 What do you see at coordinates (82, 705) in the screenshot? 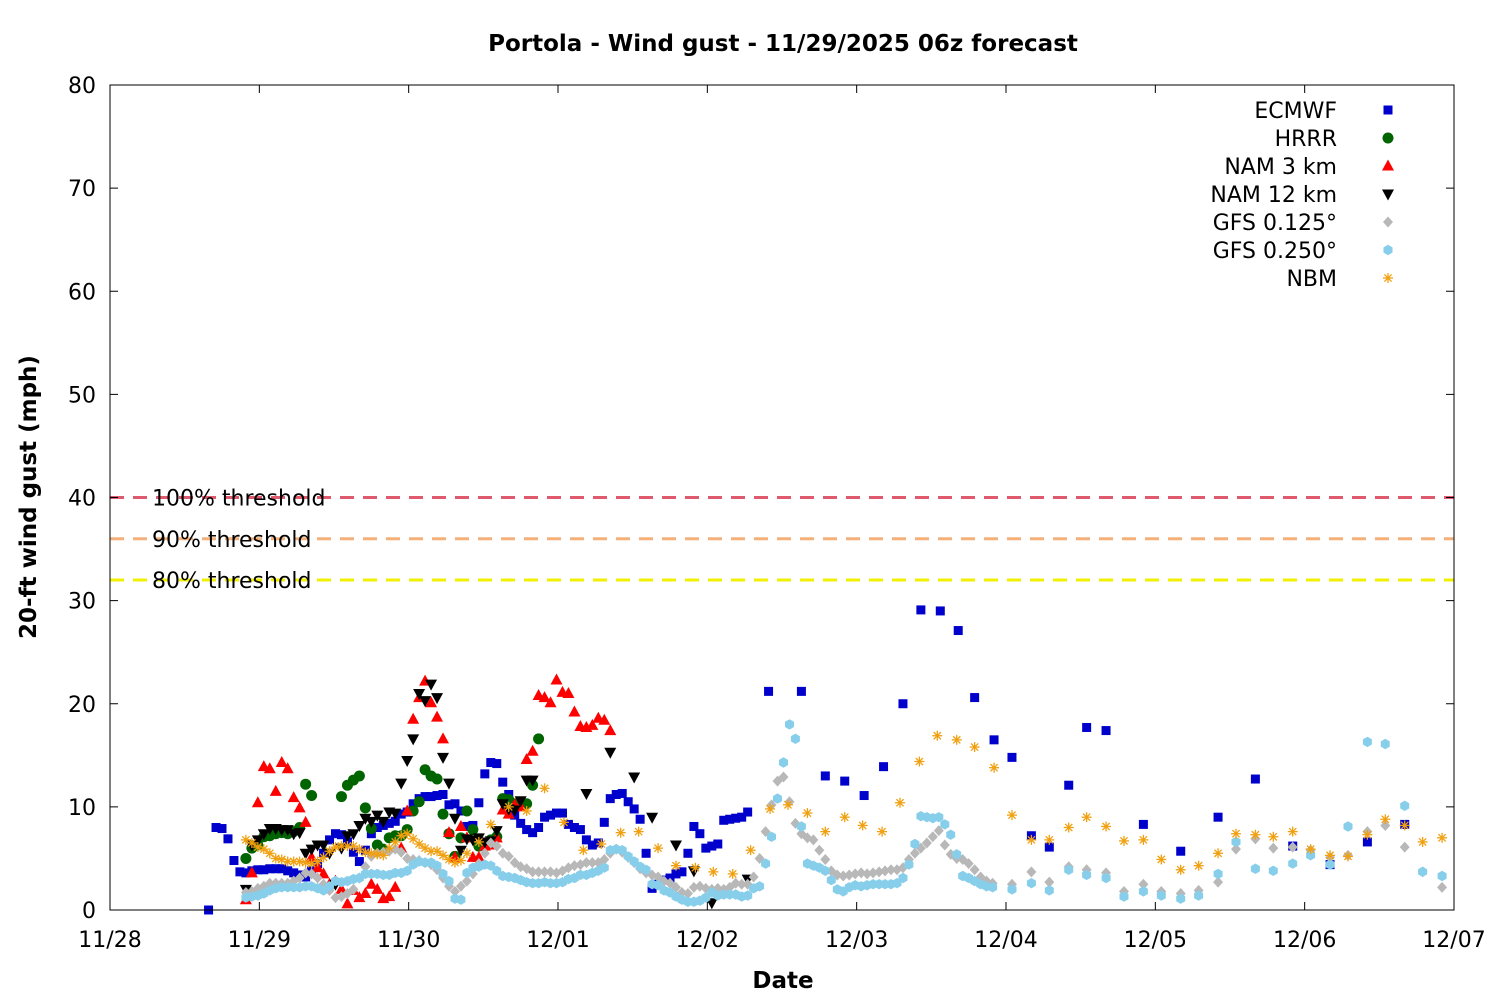
I see `y-tick-label: 20` at bounding box center [82, 705].